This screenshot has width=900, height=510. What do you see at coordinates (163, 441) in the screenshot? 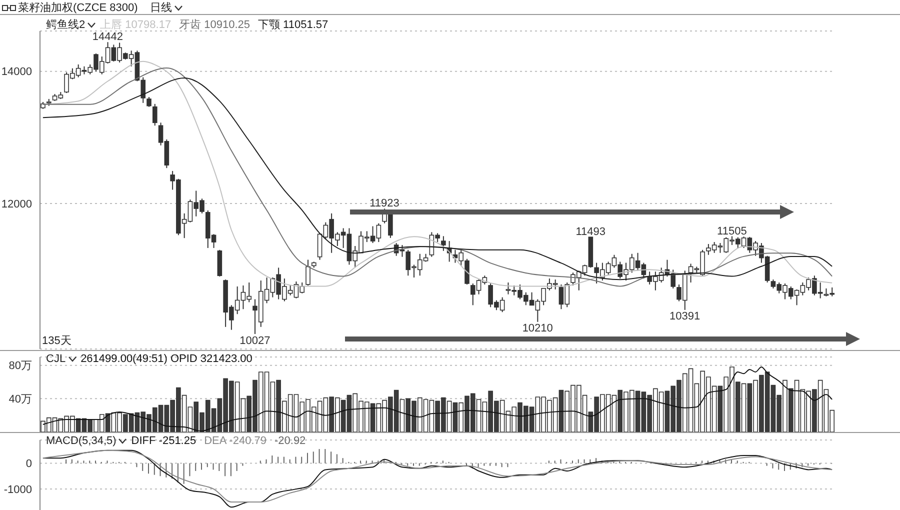
I see `series-label: DIFF -251.25` at bounding box center [163, 441].